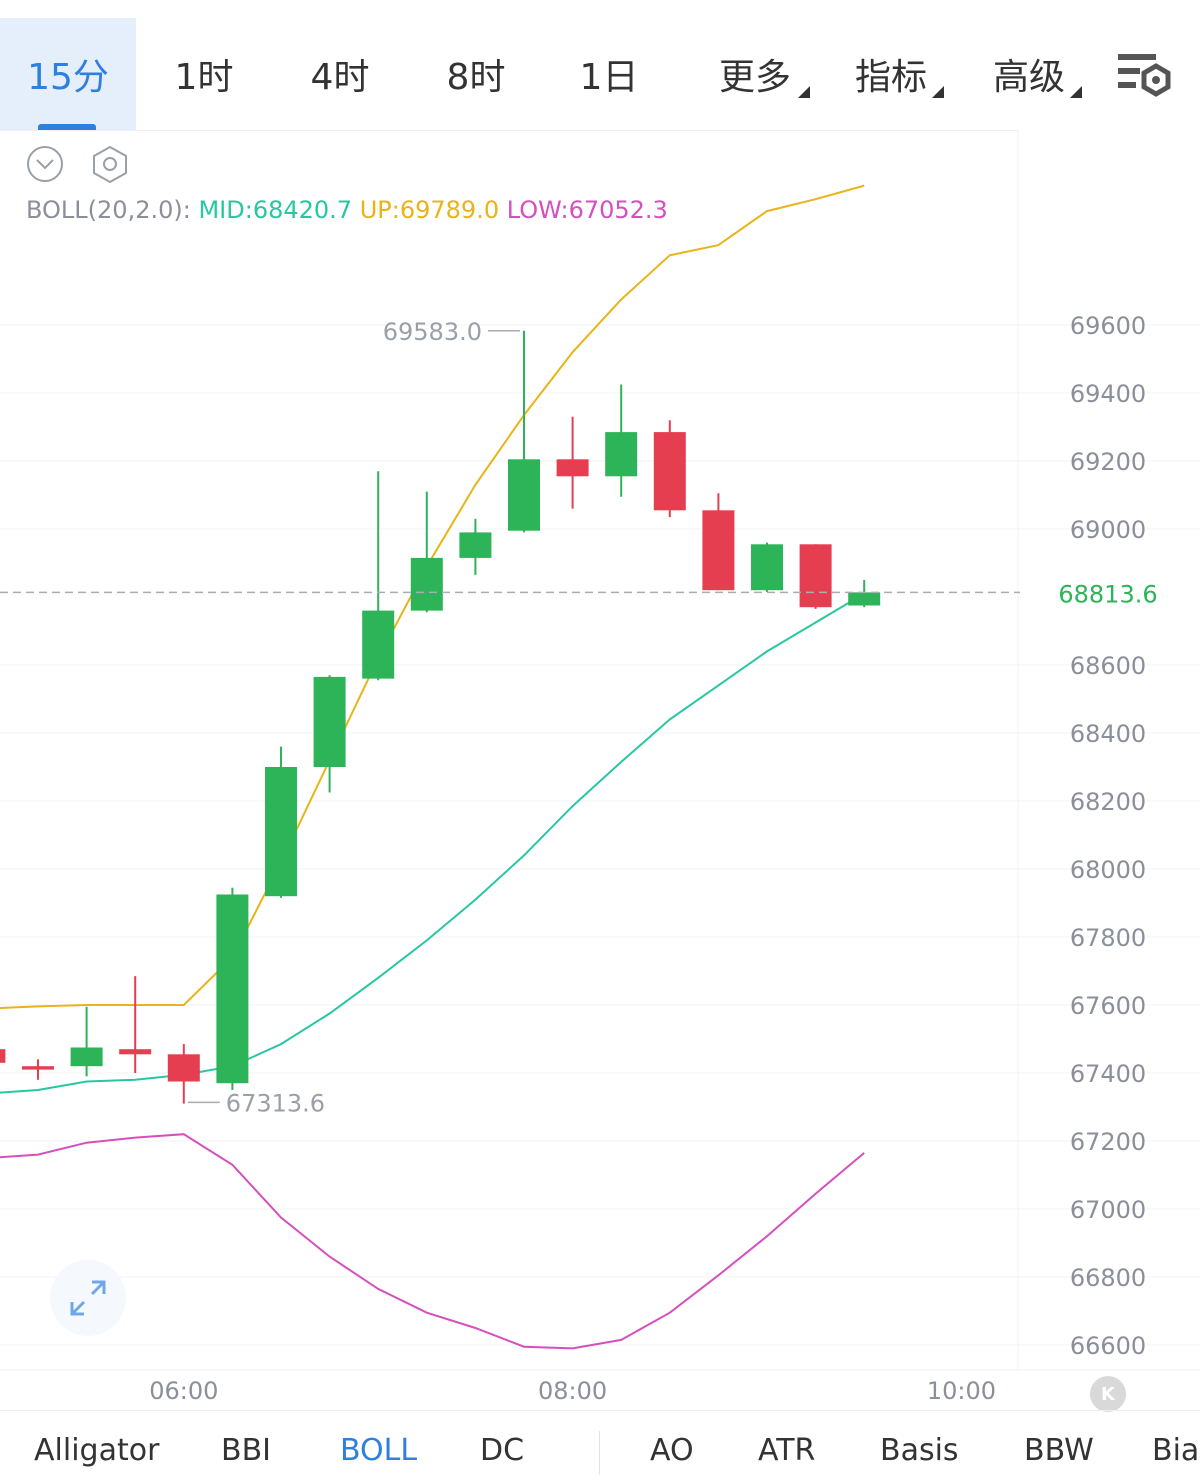 Image resolution: width=1200 pixels, height=1484 pixels. I want to click on tab-8h: 8时, so click(476, 74).